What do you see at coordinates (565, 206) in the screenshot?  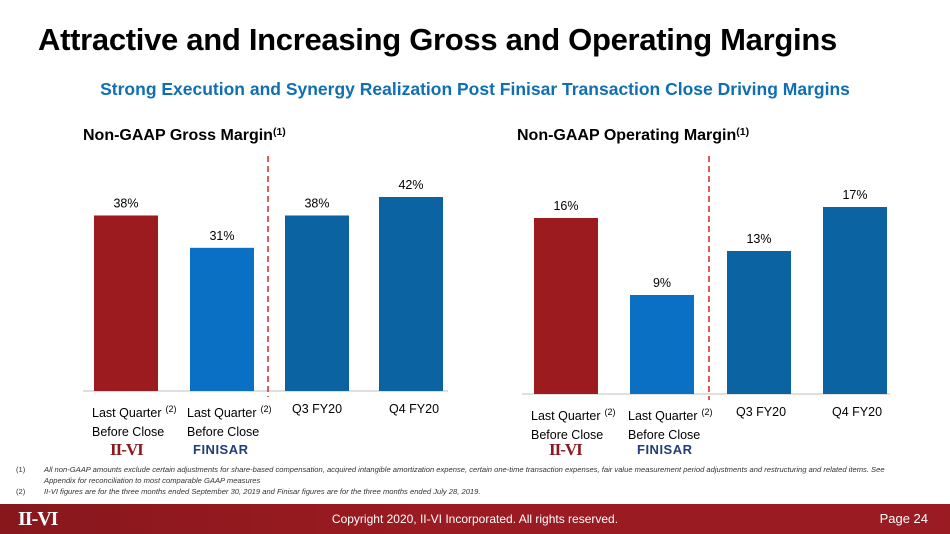 I see `operating-data-label-1: 16%` at bounding box center [565, 206].